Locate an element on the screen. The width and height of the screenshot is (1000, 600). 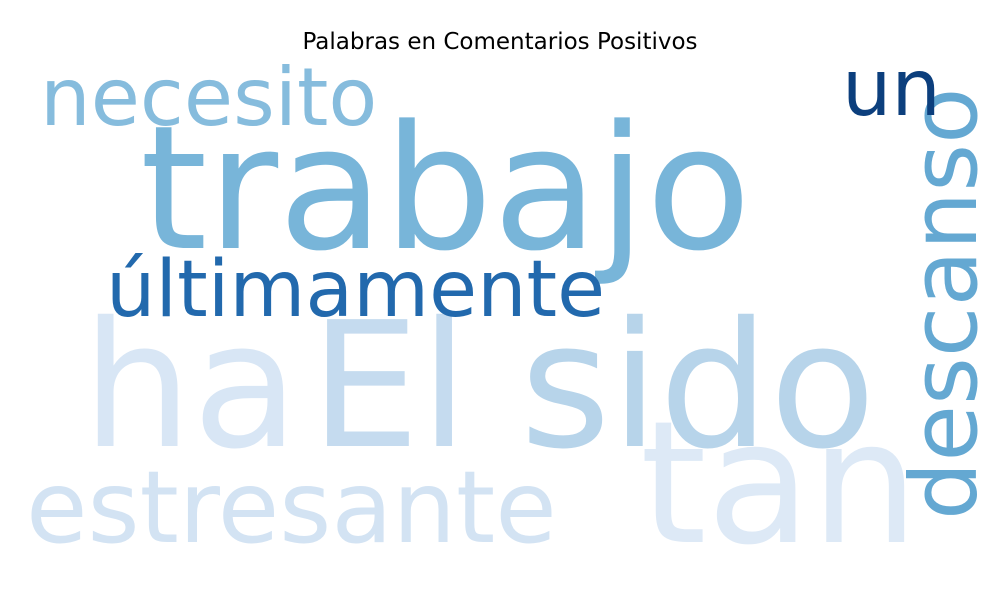
word-sido: sido is located at coordinates (698, 386).